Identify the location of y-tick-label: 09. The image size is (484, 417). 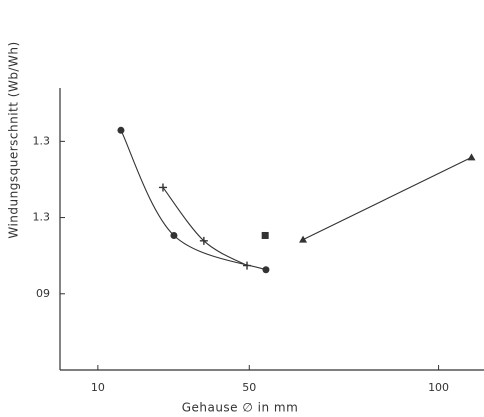
(43, 293).